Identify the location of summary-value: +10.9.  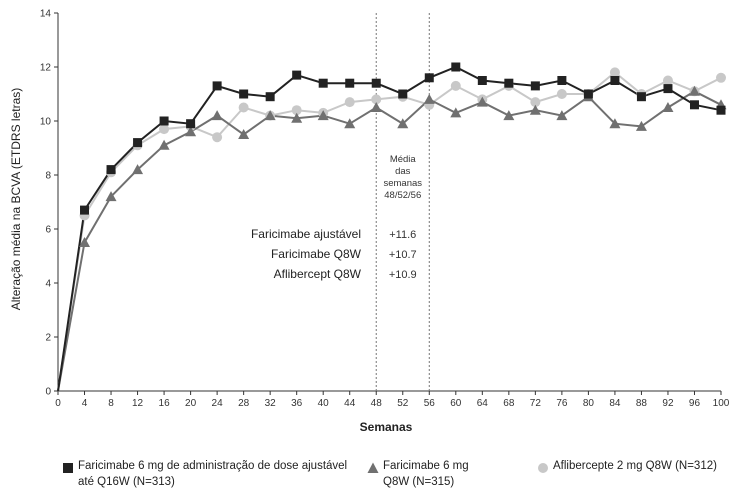
(403, 275).